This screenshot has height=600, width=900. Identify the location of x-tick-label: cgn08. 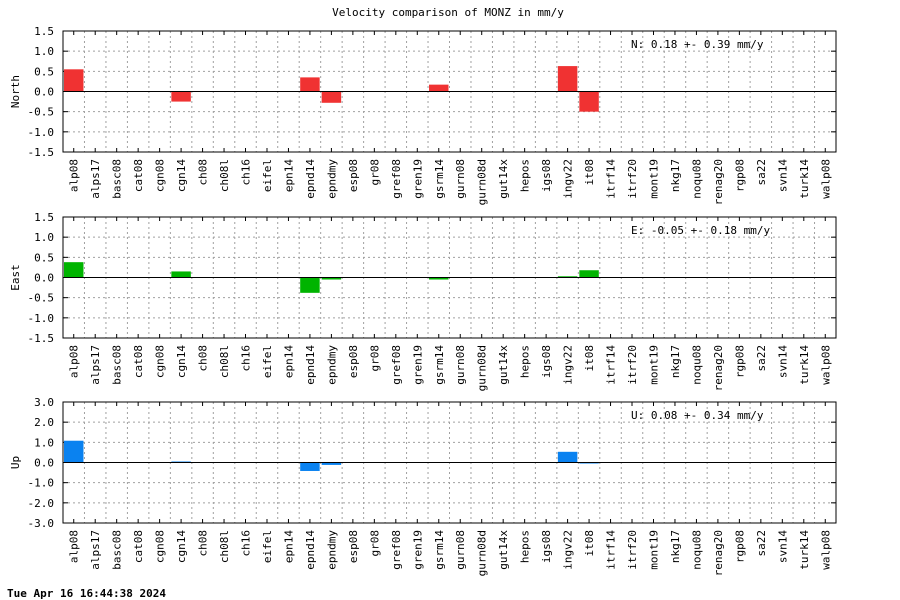
(160, 361).